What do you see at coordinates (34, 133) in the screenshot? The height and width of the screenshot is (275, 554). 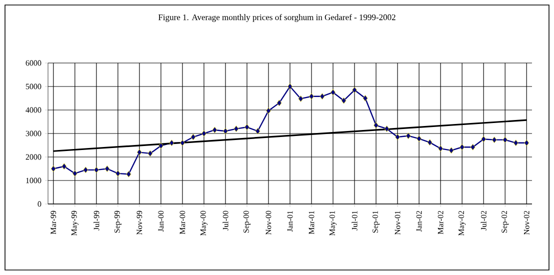 I see `y-tick-label: 3000` at bounding box center [34, 133].